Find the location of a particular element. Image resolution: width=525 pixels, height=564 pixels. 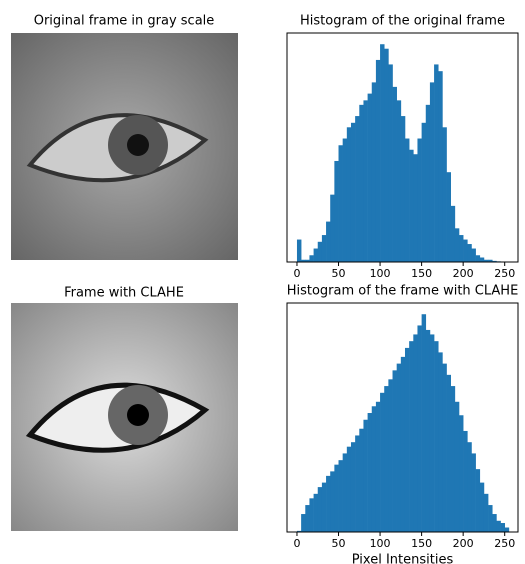

x-tick-label: 150 is located at coordinates (421, 543).